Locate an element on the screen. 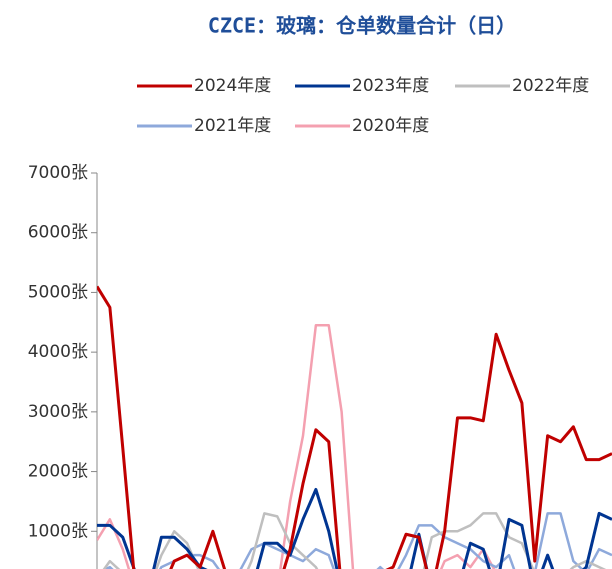 This screenshot has height=569, width=612. legend-label: 2023年度 is located at coordinates (390, 86).